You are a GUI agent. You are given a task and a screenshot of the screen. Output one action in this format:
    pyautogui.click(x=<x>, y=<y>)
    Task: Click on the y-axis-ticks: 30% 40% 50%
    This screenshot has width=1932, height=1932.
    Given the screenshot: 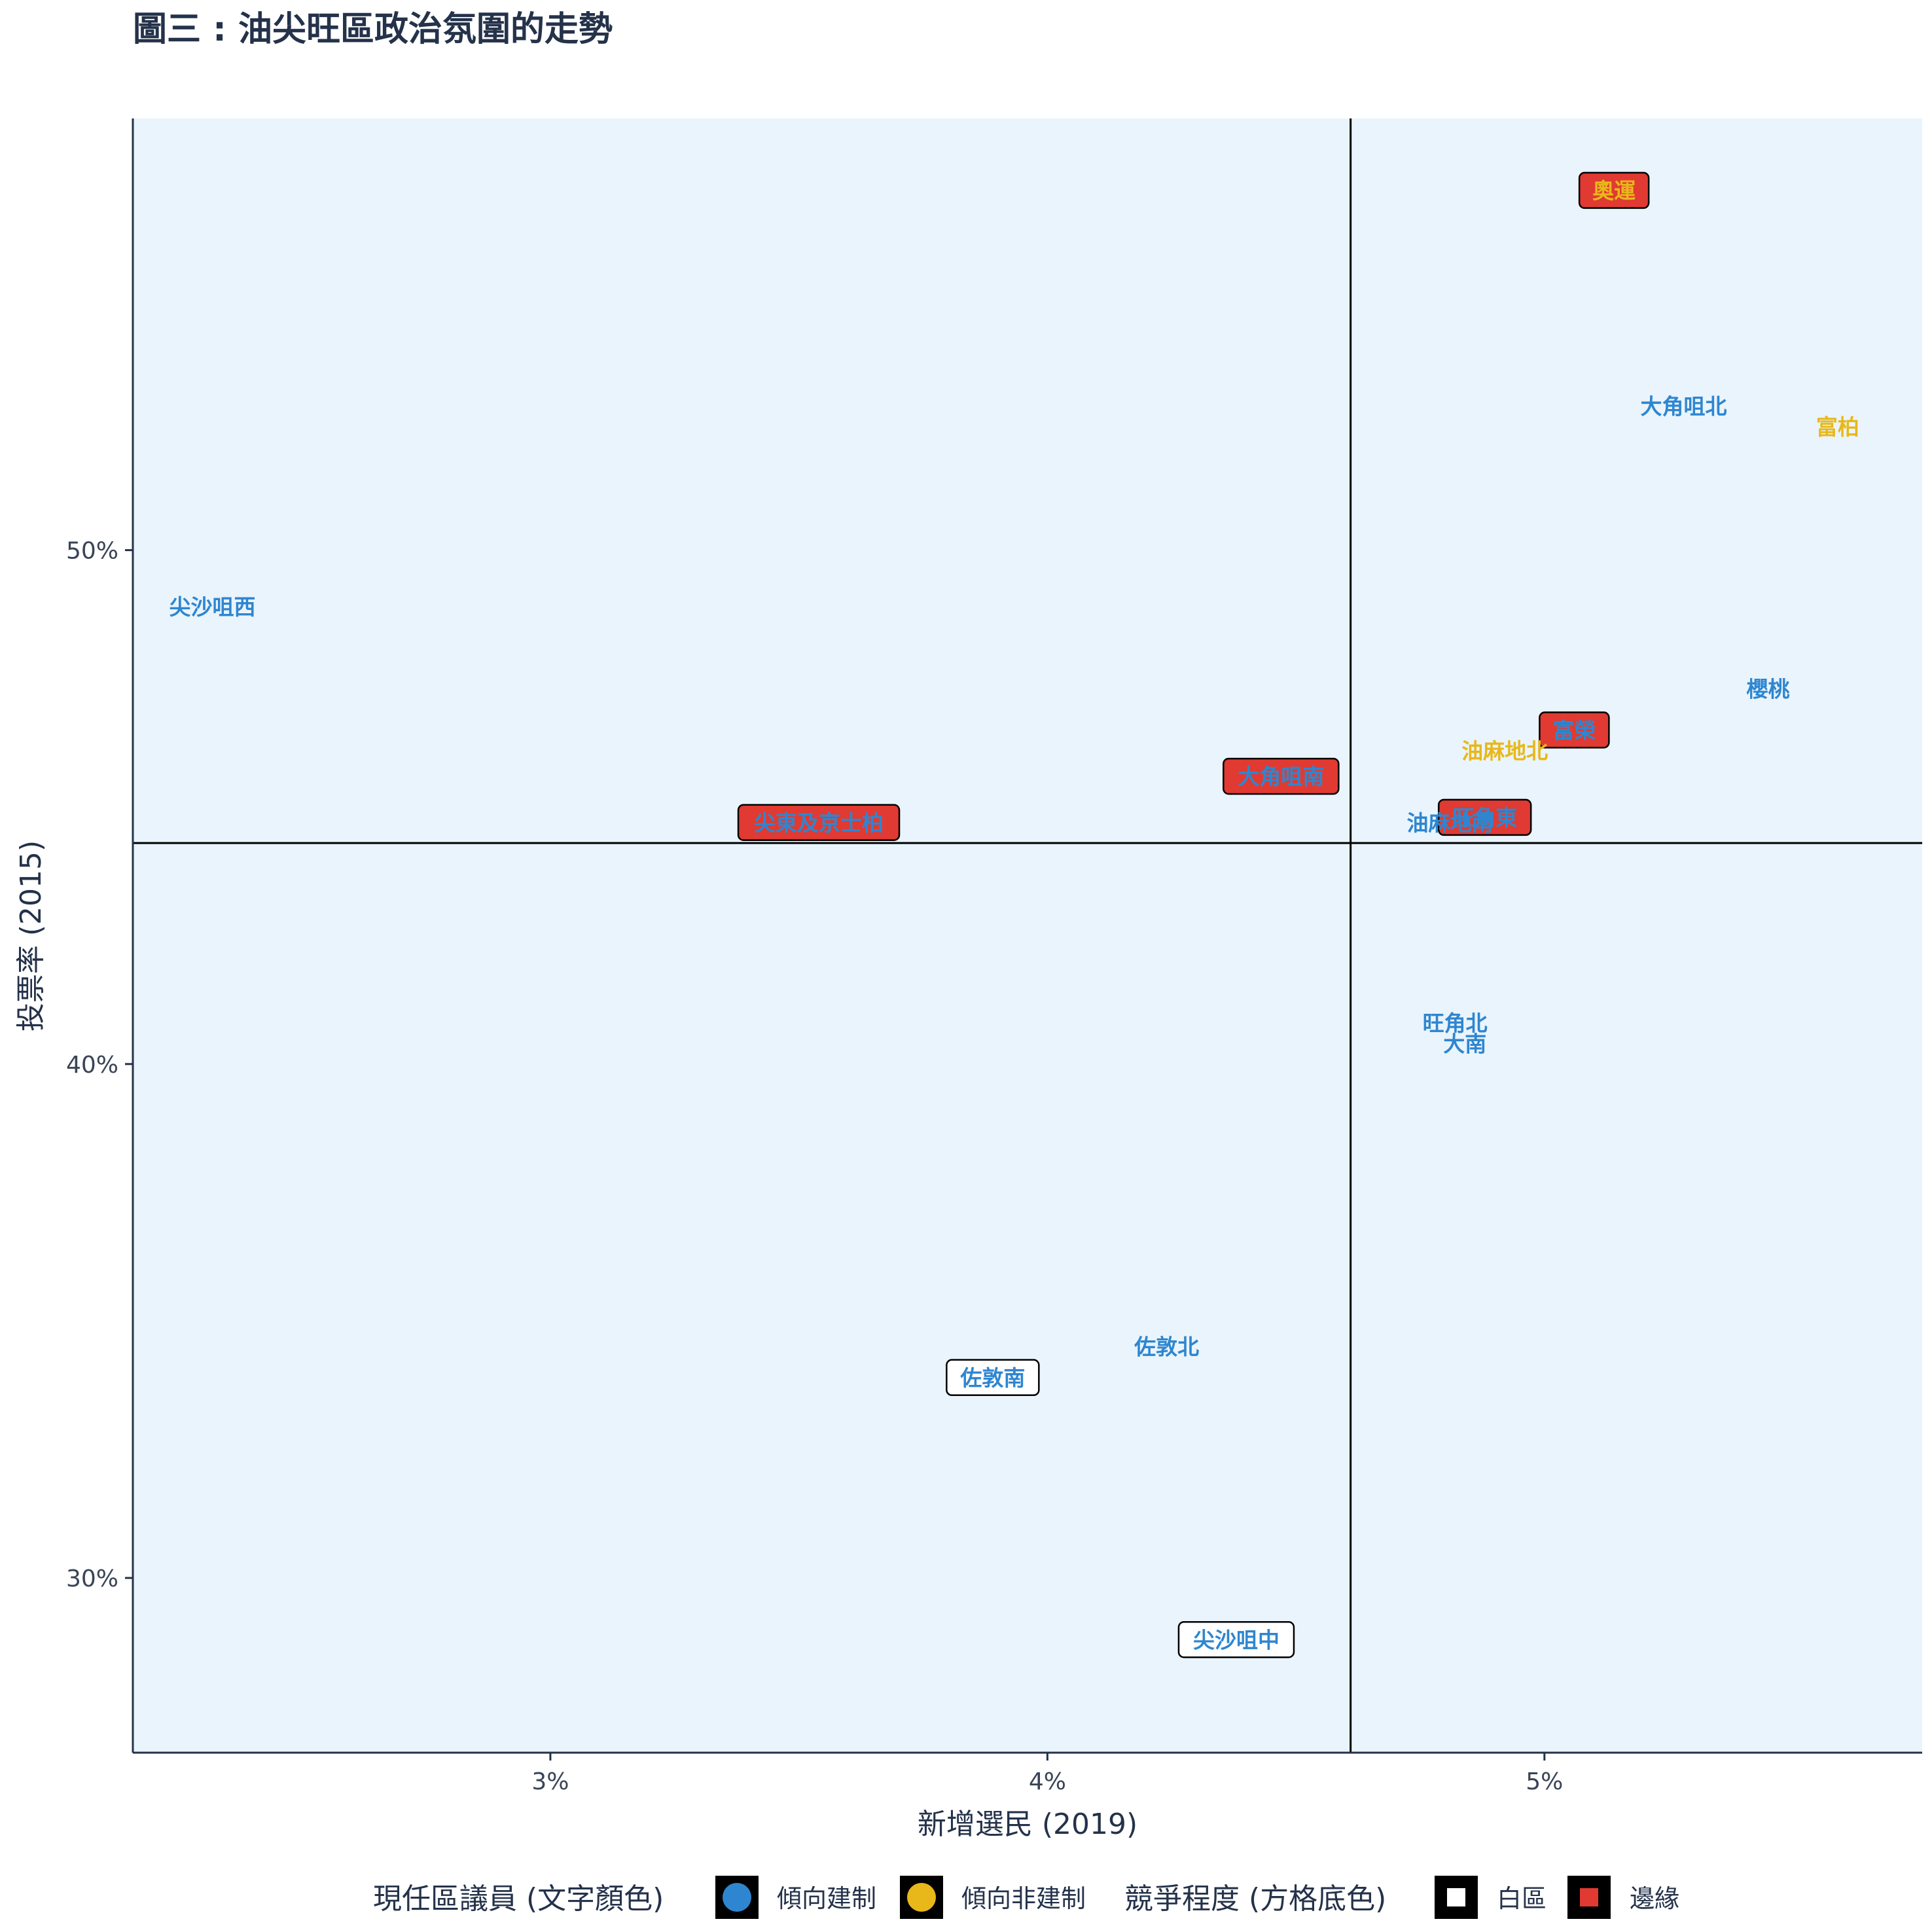 What is the action you would take?
    pyautogui.click(x=99, y=1065)
    